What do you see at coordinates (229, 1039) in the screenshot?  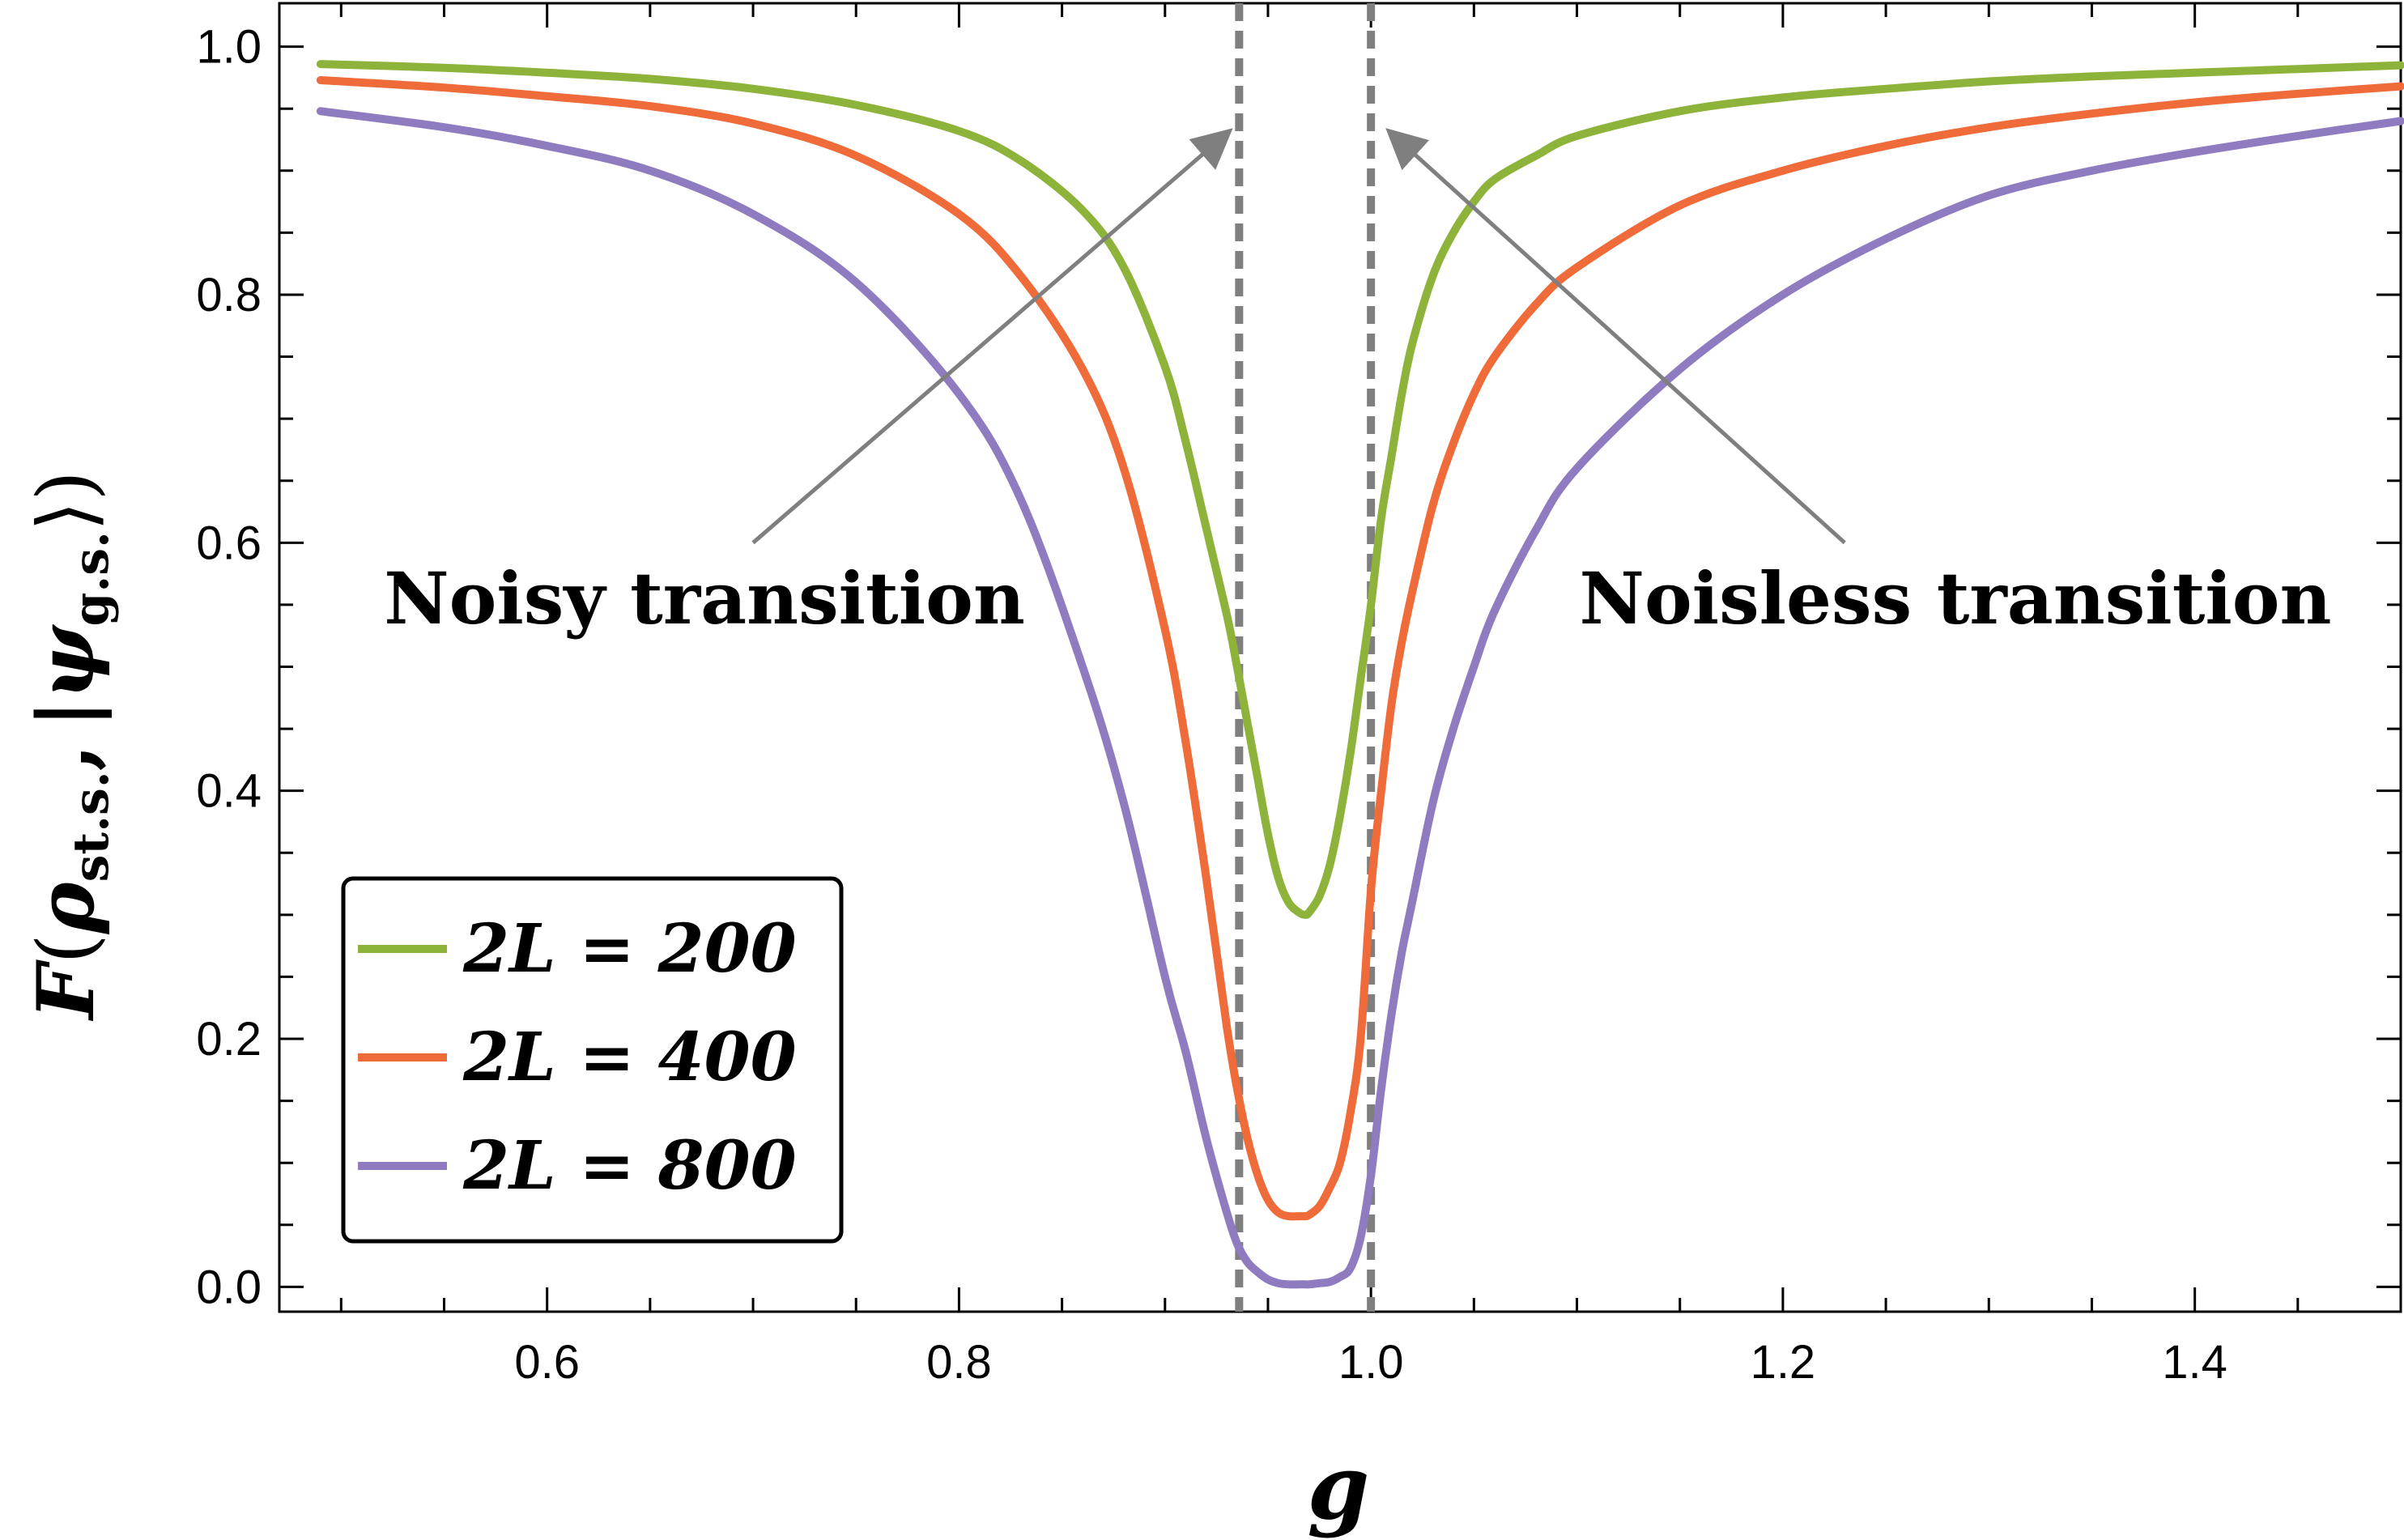 I see `y-tick-label: 0.2` at bounding box center [229, 1039].